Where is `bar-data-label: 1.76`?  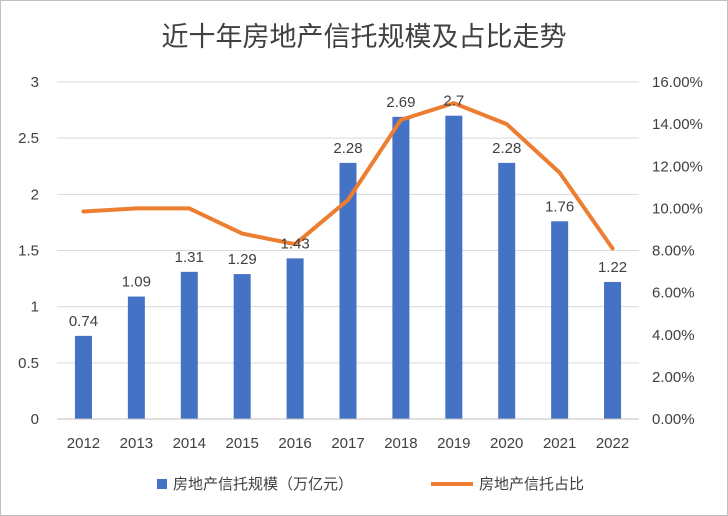
bar-data-label: 1.76 is located at coordinates (559, 206).